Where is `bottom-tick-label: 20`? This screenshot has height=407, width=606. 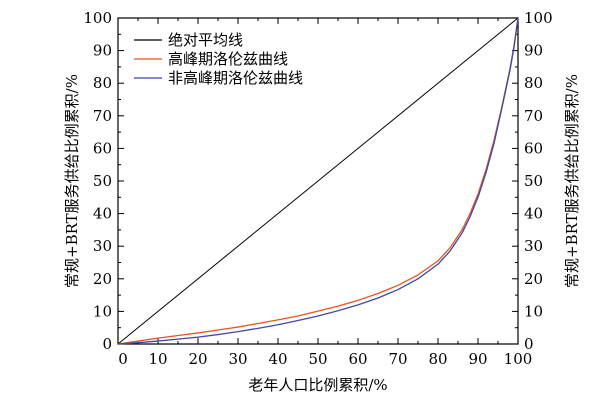 bottom-tick-label: 20 is located at coordinates (197, 359).